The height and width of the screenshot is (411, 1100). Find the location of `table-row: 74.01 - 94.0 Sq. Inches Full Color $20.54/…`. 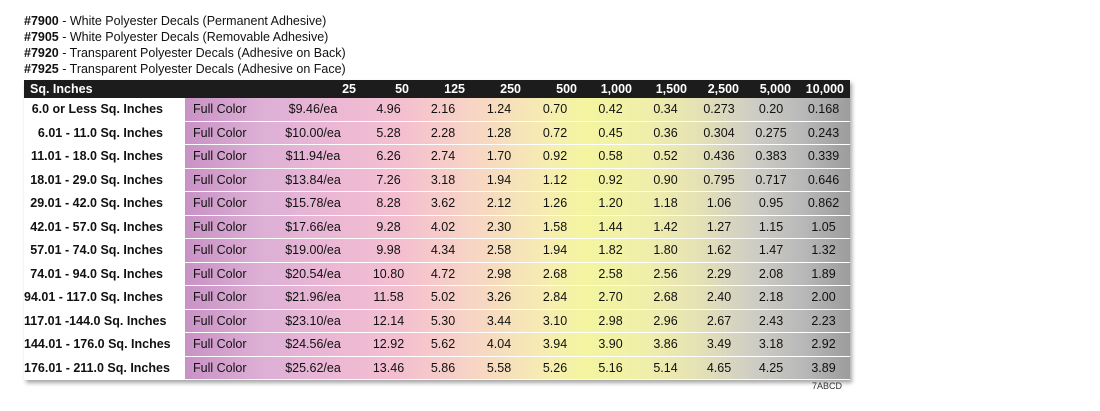

table-row: 74.01 - 94.0 Sq. Inches Full Color $20.54/… is located at coordinates (437, 274).